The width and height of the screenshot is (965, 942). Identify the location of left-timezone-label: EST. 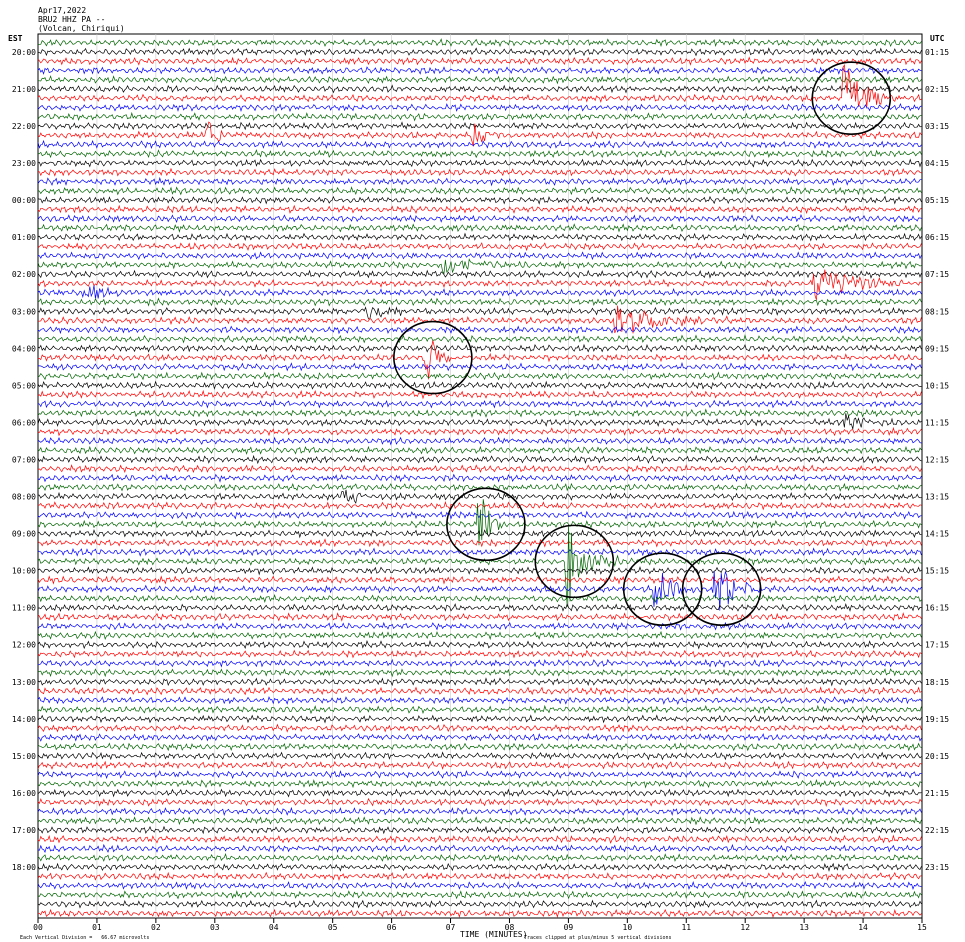
(15, 38).